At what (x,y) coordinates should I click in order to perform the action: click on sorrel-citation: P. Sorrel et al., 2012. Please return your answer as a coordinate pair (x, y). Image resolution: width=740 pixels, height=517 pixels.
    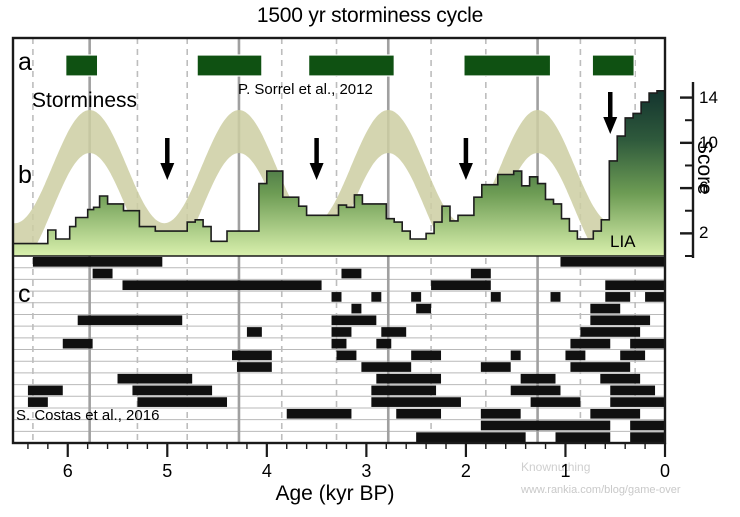
    Looking at the image, I should click on (305, 89).